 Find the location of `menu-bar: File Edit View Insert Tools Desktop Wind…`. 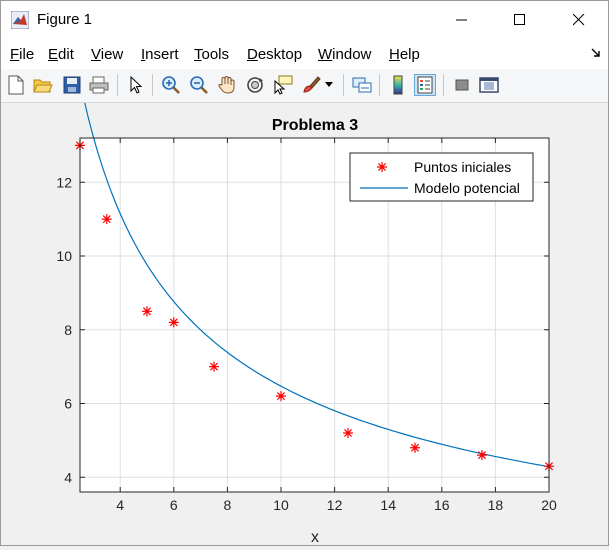

menu-bar: File Edit View Insert Tools Desktop Wind… is located at coordinates (304, 54).